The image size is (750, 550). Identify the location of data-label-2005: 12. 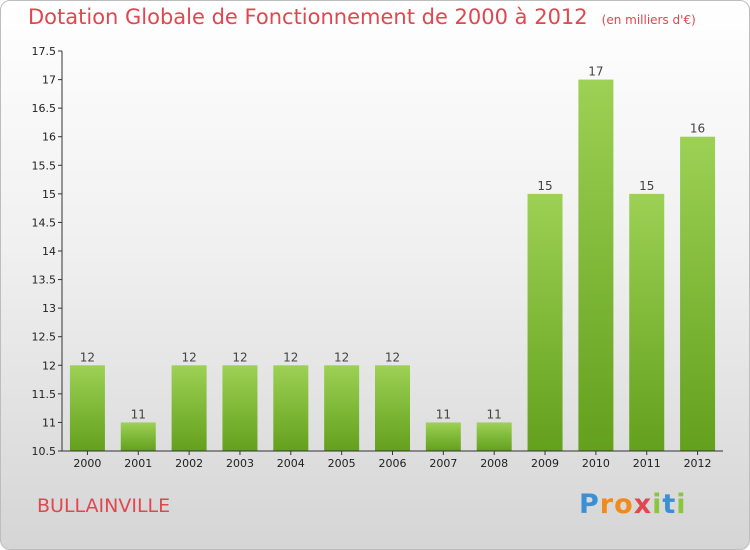
(341, 357).